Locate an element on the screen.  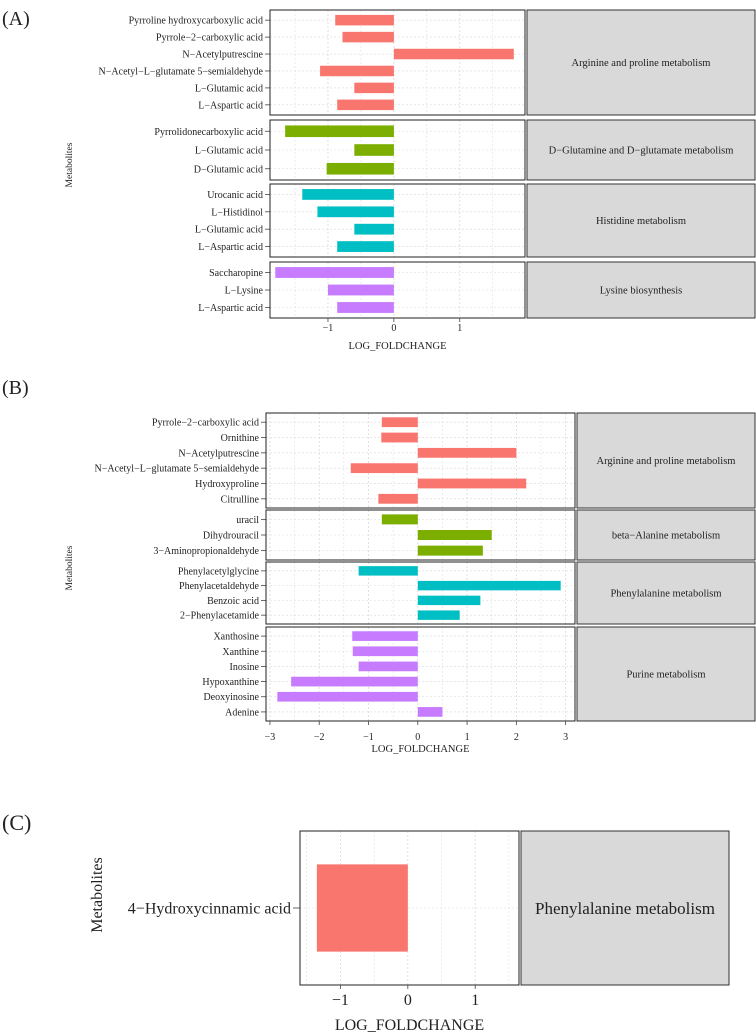
panel-a-label: (A) is located at coordinates (16, 19).